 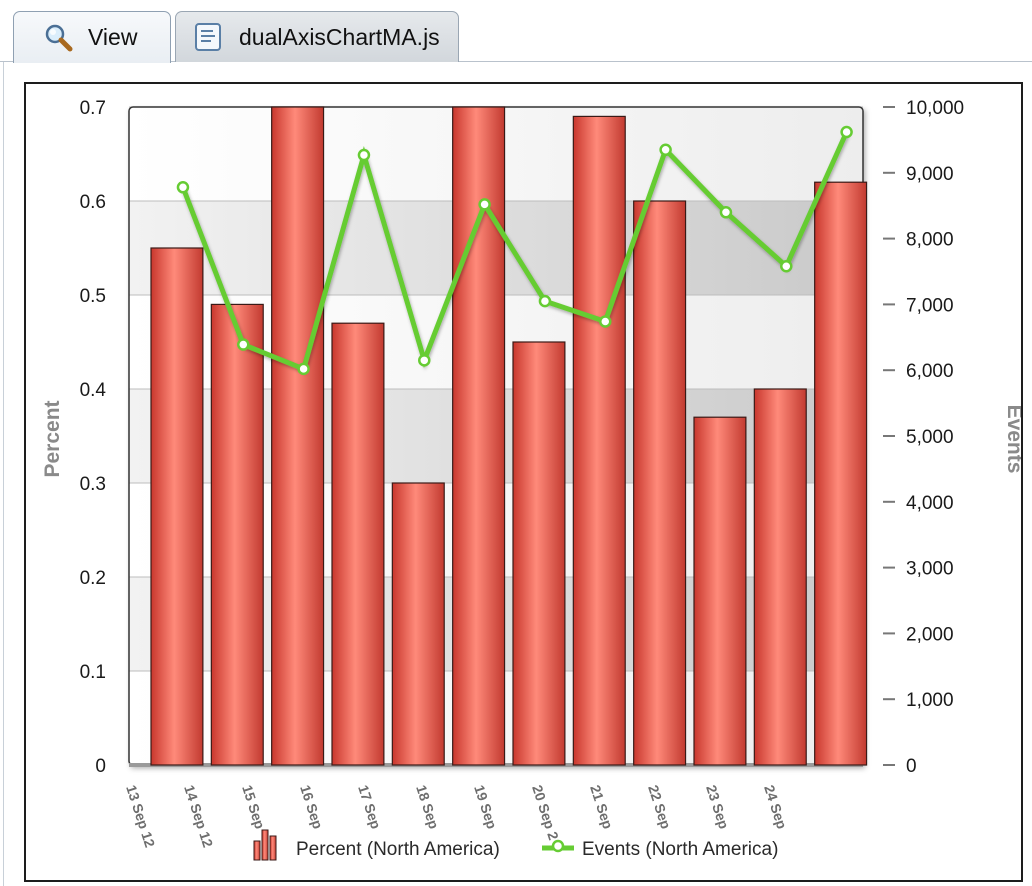 I want to click on legend-line-icon, so click(x=558, y=846).